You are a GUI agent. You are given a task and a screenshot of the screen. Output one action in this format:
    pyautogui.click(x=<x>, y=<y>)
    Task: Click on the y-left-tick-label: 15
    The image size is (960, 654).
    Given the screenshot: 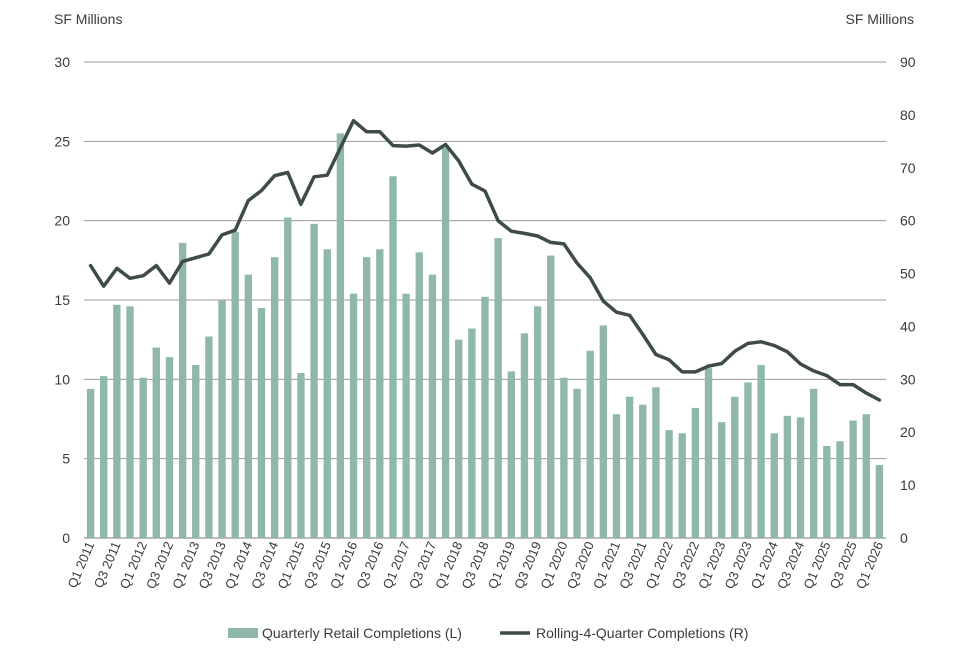 What is the action you would take?
    pyautogui.click(x=62, y=300)
    